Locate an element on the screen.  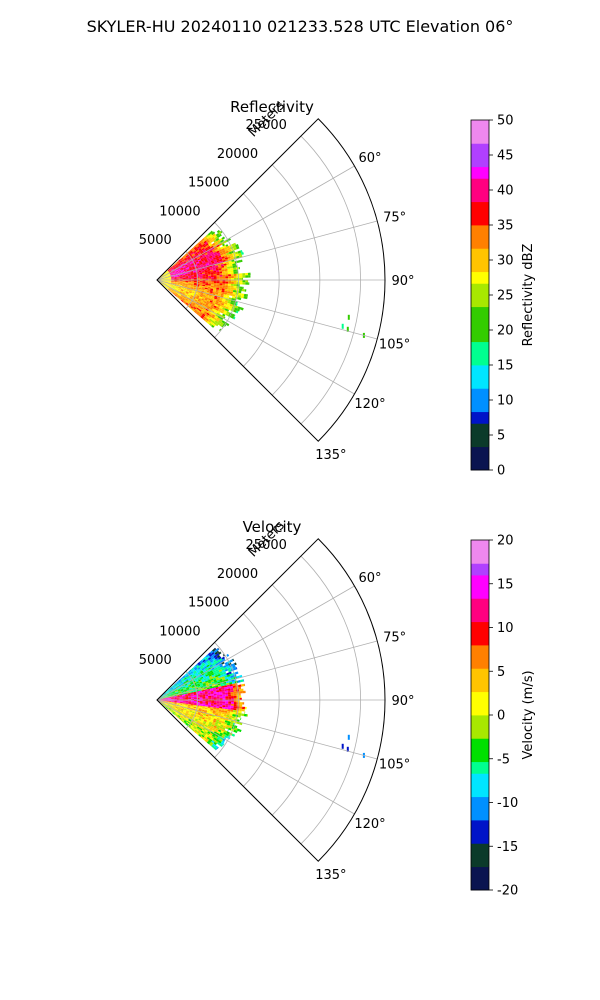
radial-tick-label: 15000 is located at coordinates (208, 603).